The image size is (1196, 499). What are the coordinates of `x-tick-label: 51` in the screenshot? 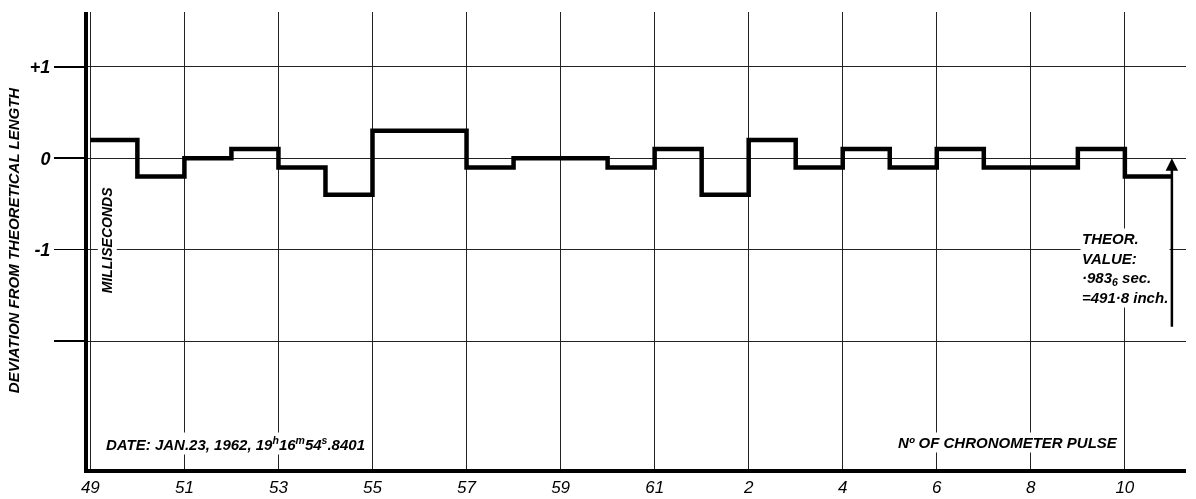 It's located at (184, 488).